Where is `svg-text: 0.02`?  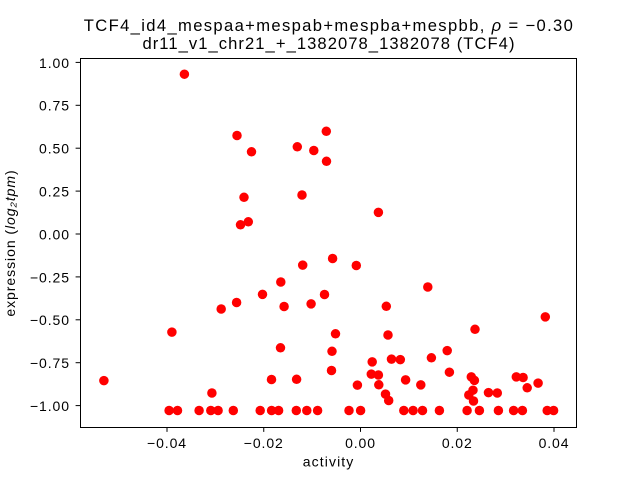 svg-text: 0.02 is located at coordinates (457, 443).